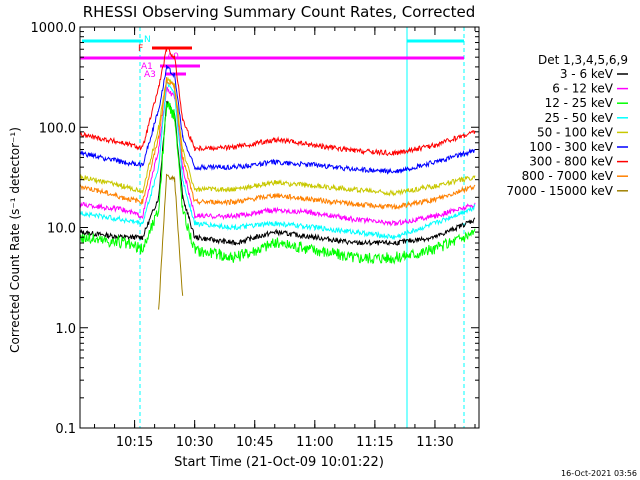 This screenshot has height=480, width=640. Describe the element at coordinates (579, 118) in the screenshot. I see `legend-label-3: 25 - 50 keV` at that location.